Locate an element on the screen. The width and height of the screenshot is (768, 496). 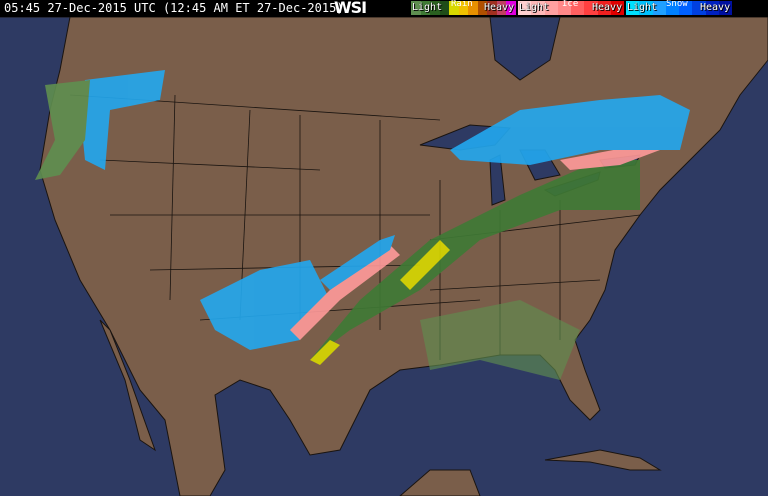
legend-ice-light: Light is located at coordinates (534, 7).